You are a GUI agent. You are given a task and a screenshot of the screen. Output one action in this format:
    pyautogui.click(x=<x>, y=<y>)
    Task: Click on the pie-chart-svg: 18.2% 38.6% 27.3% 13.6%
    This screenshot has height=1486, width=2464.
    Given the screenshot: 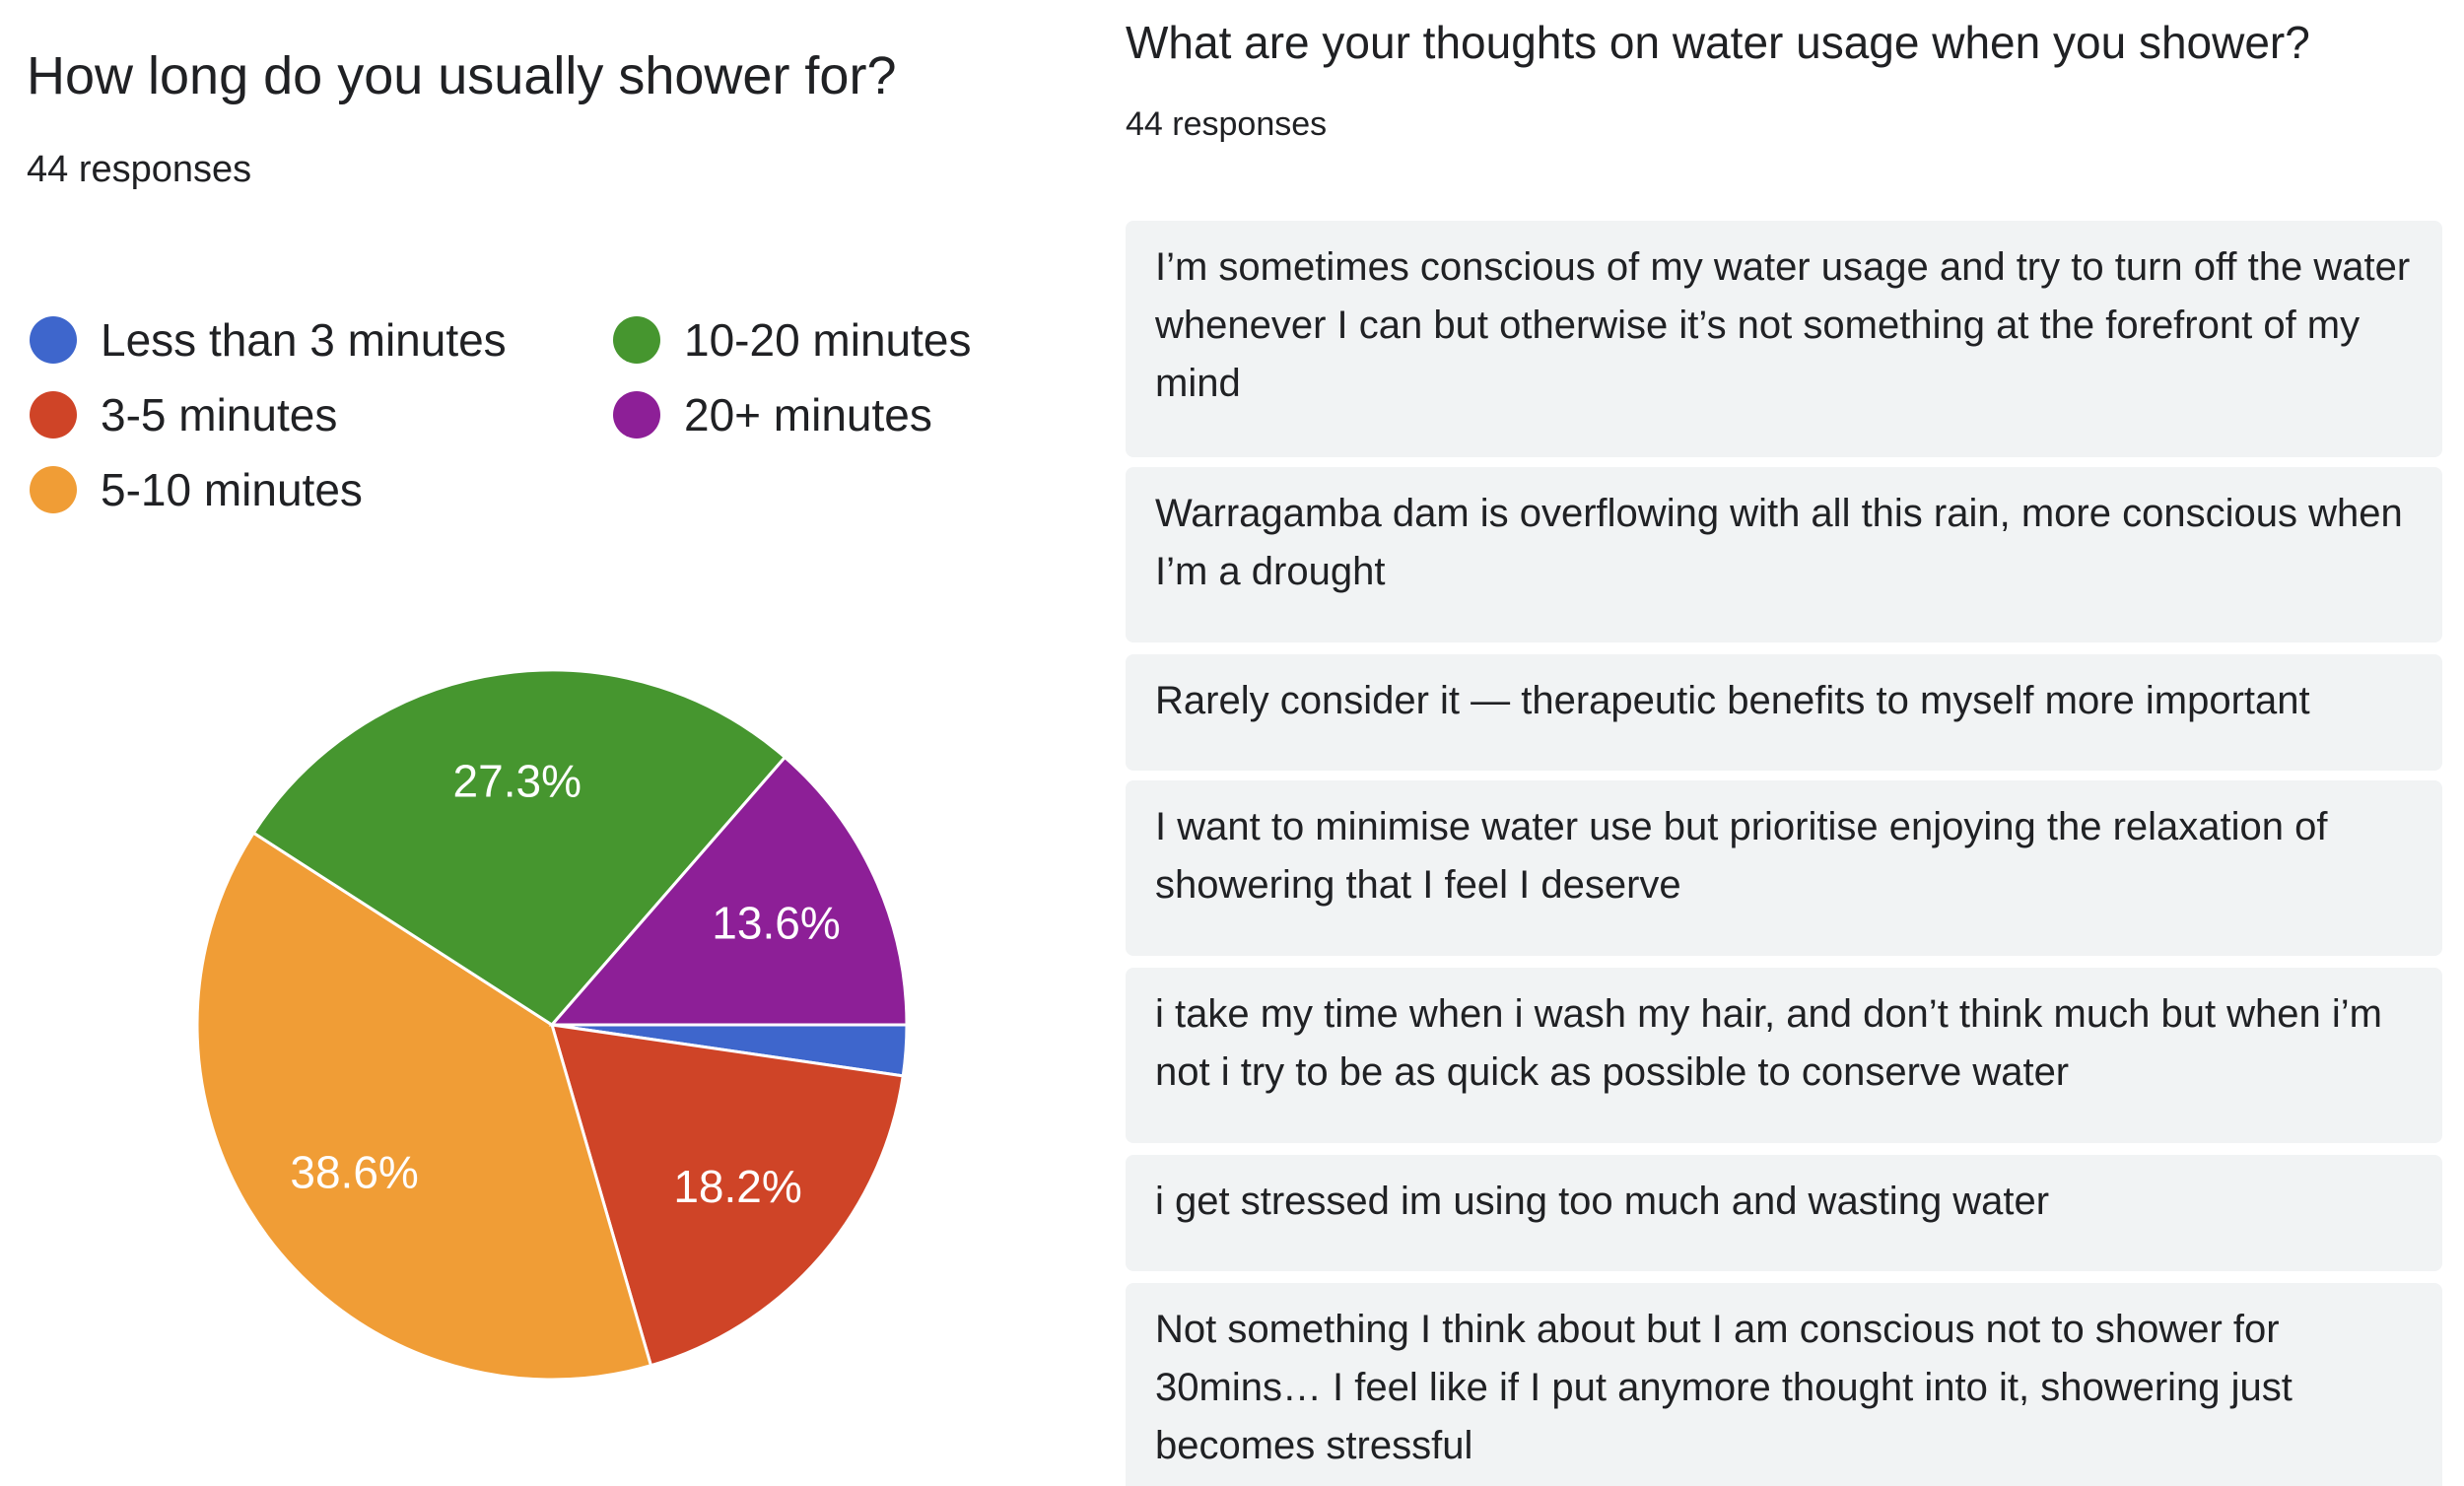 What is the action you would take?
    pyautogui.click(x=552, y=1025)
    